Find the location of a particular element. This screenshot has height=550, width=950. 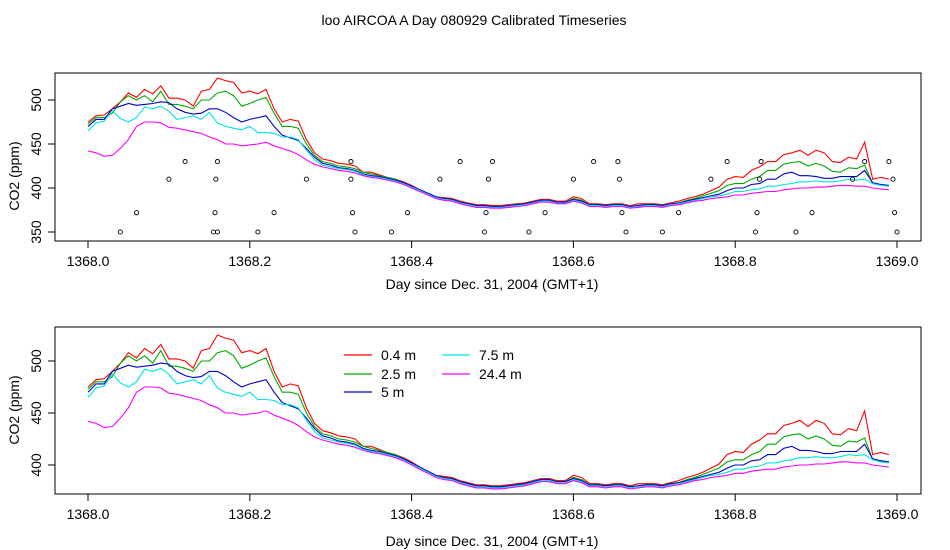

y-tick-label-top: 350 is located at coordinates (36, 232).